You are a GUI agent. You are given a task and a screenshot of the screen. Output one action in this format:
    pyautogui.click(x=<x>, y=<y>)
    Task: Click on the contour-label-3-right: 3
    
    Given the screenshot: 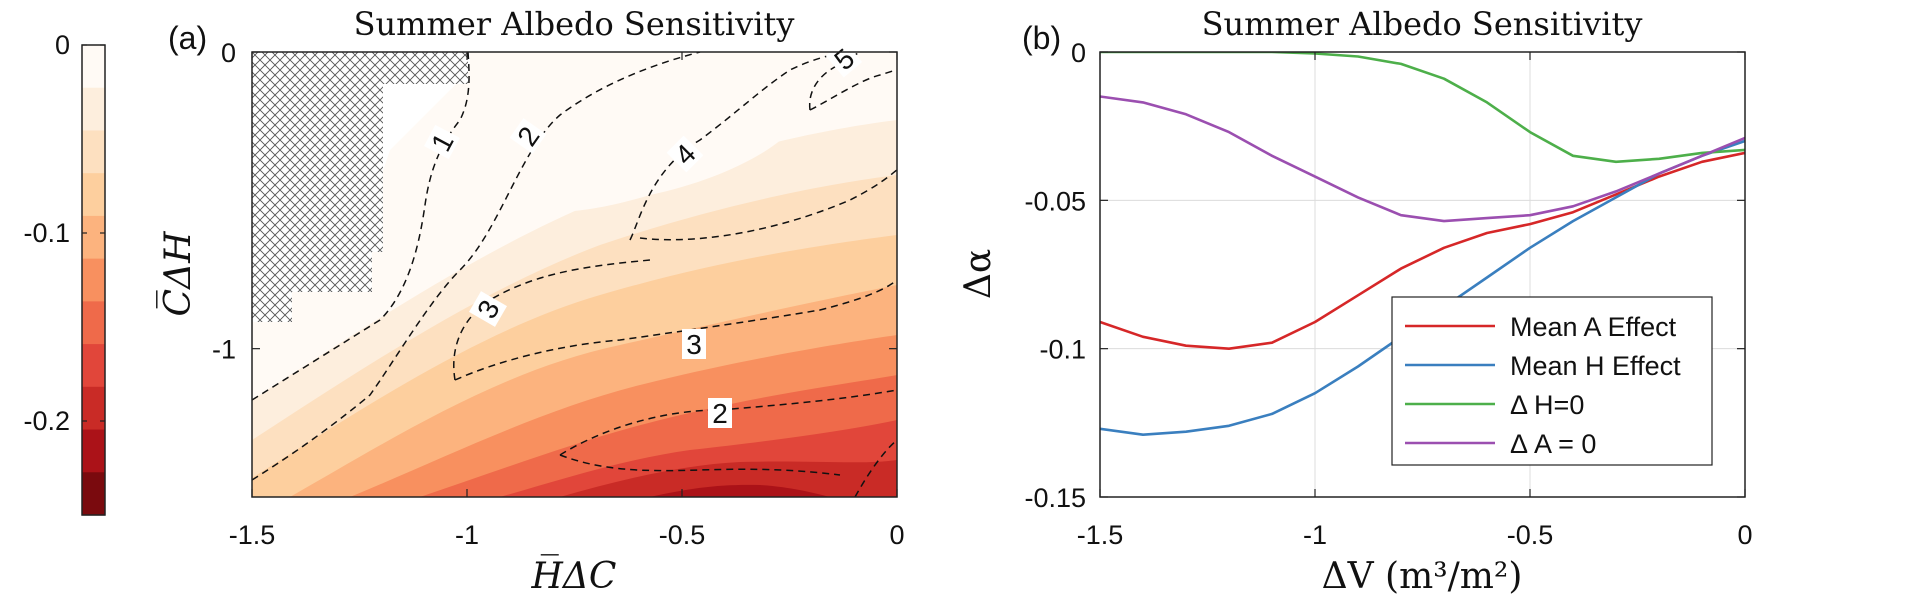 What is the action you would take?
    pyautogui.click(x=694, y=344)
    